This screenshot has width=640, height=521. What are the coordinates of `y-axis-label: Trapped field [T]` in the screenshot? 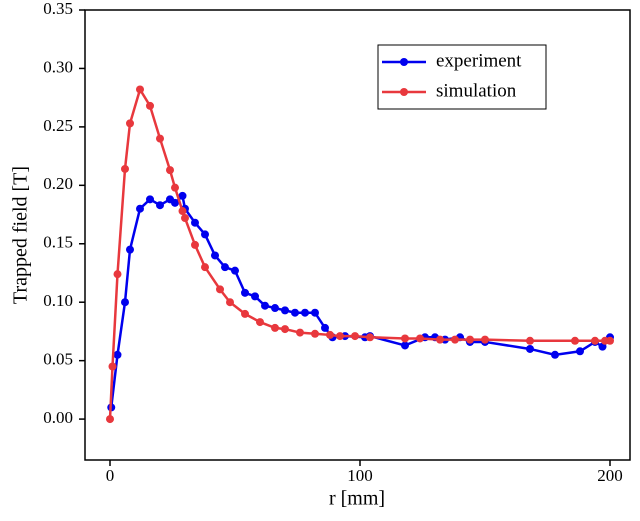 It's located at (21, 235).